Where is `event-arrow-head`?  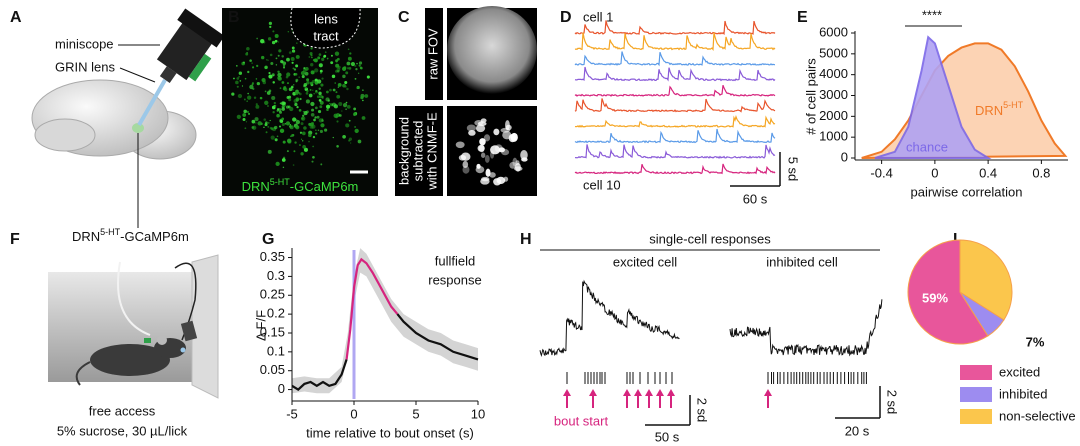 event-arrow-head is located at coordinates (567, 392).